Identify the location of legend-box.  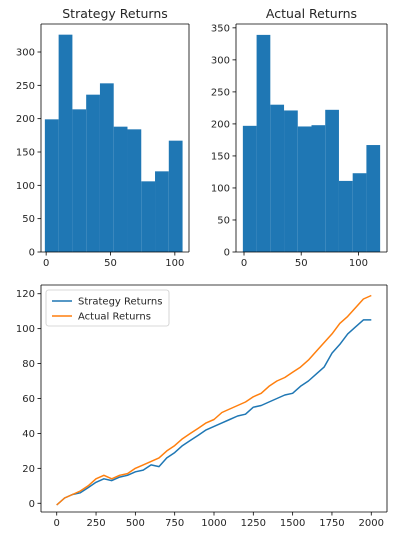
(107, 308).